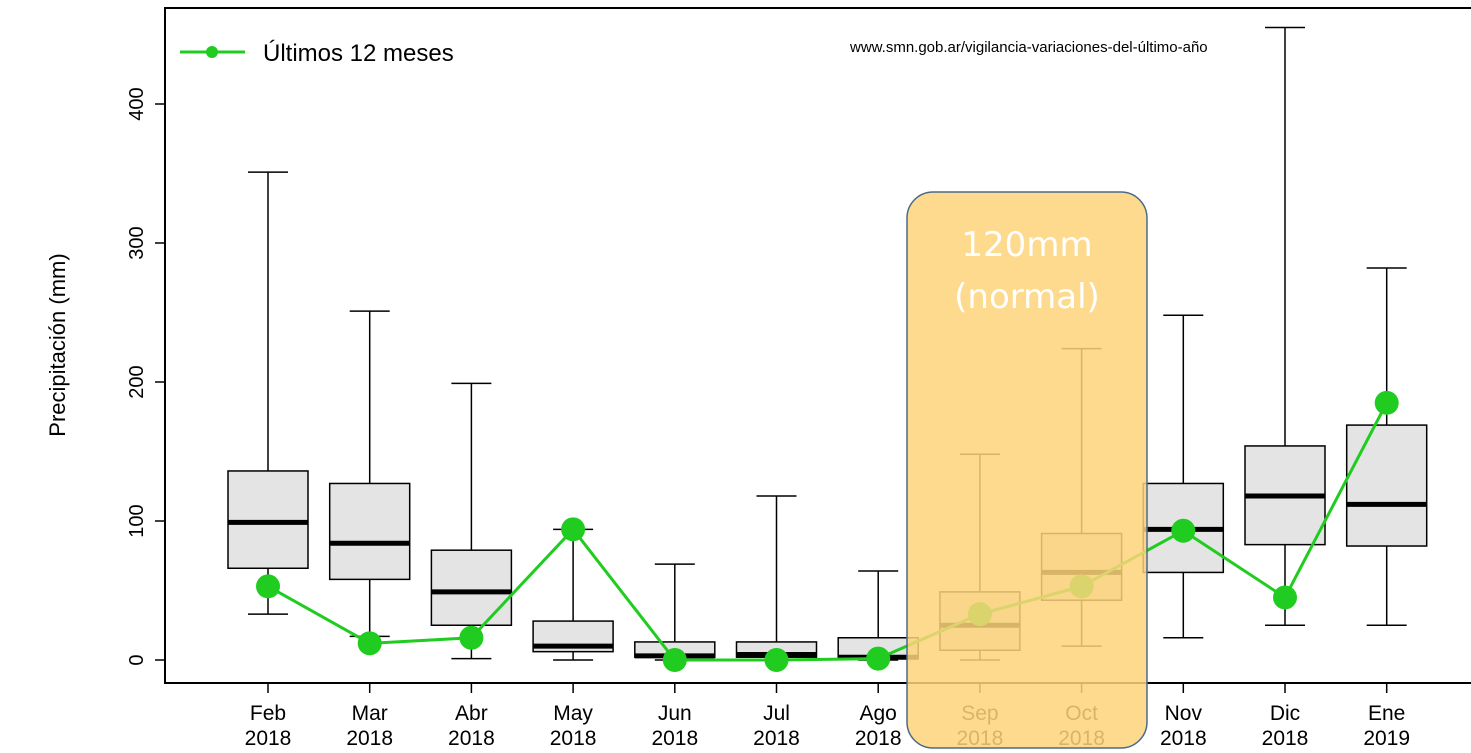 The width and height of the screenshot is (1471, 753). What do you see at coordinates (471, 713) in the screenshot?
I see `x-tick-label-month: Abr` at bounding box center [471, 713].